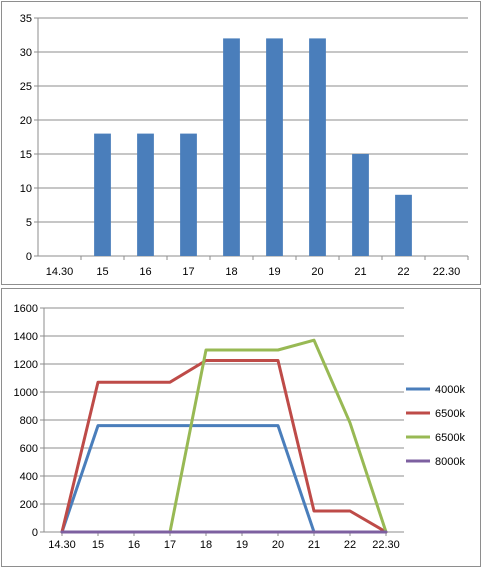  I want to click on y-tick-label: 5, so click(29, 223).